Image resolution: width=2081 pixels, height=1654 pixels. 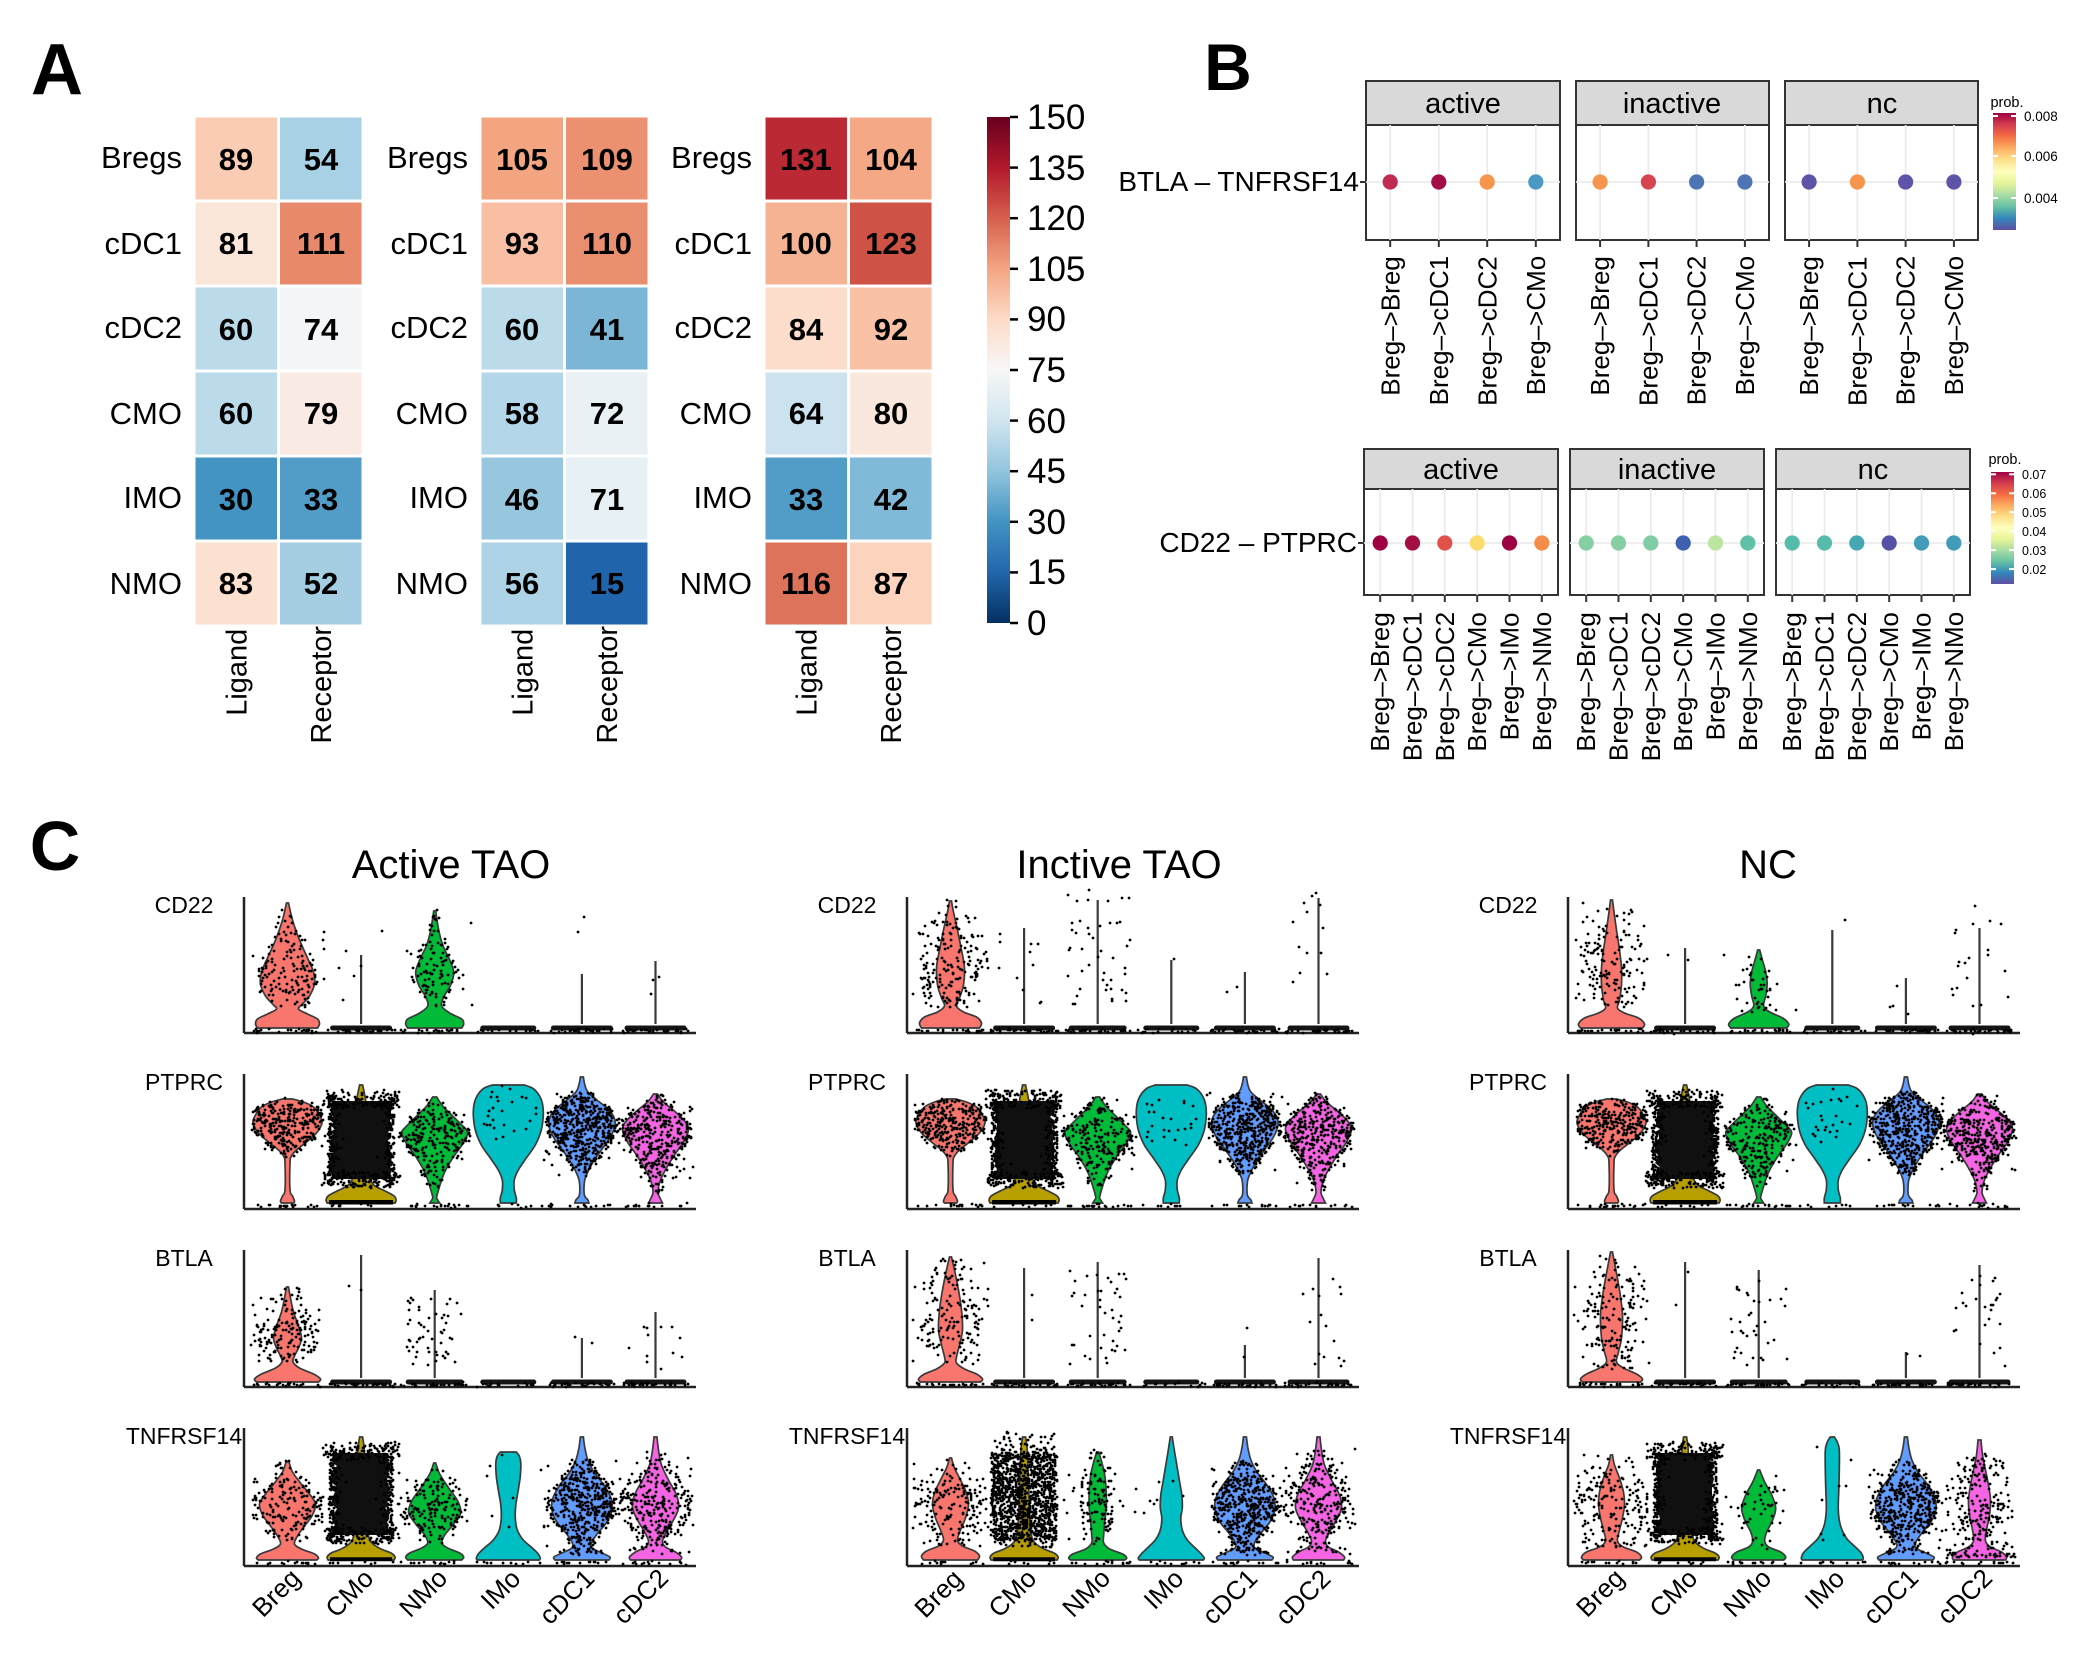 I want to click on svg-text: 72, so click(x=607, y=413).